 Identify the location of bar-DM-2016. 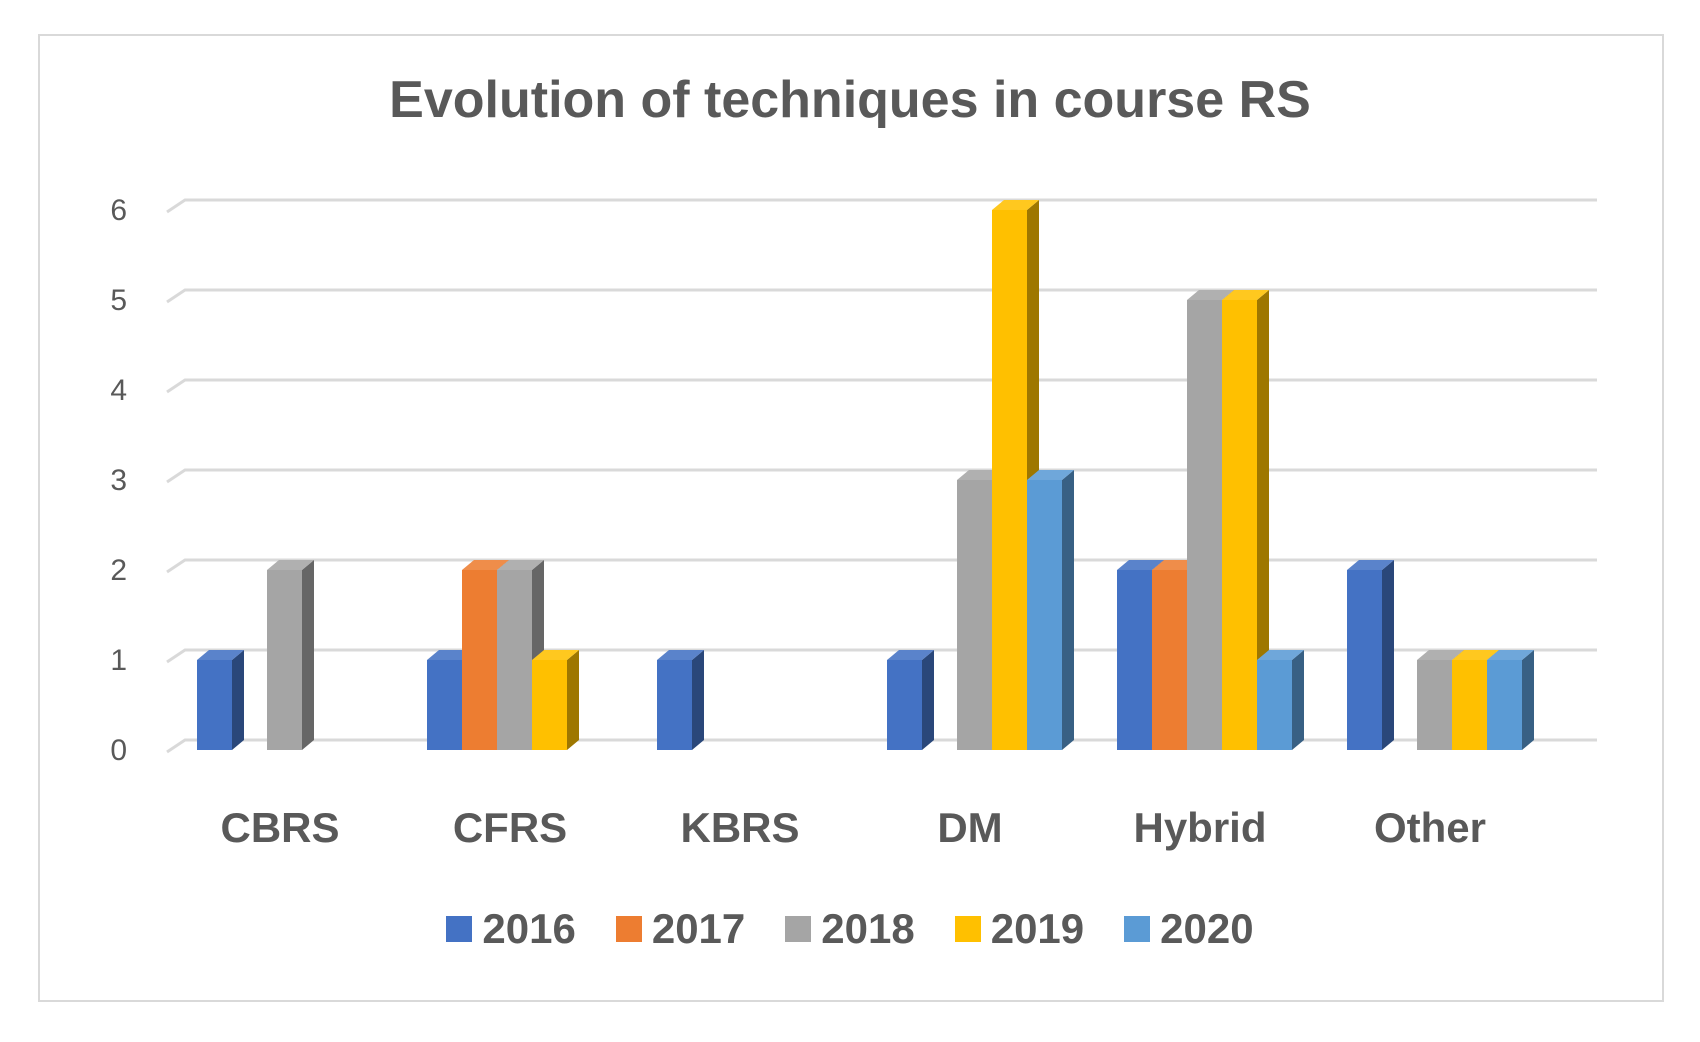
(910, 700).